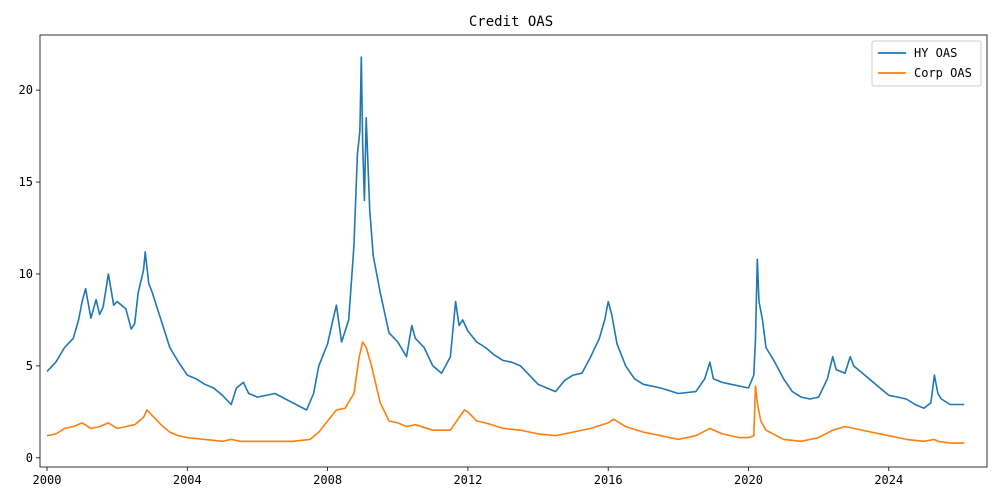  Describe the element at coordinates (26, 90) in the screenshot. I see `y-tick-label: 20` at that location.